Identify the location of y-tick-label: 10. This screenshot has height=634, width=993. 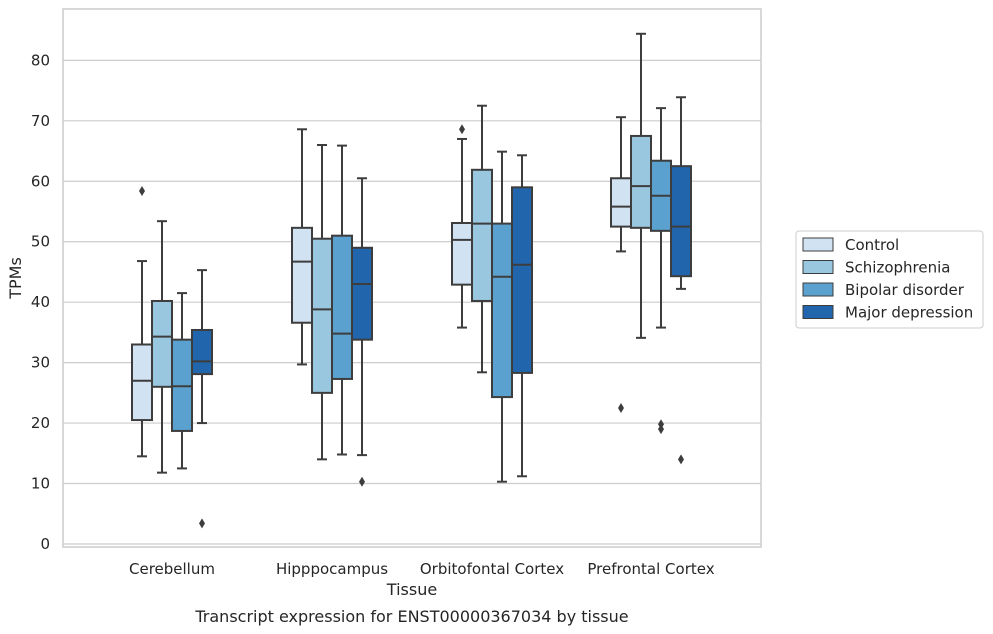
(40, 484).